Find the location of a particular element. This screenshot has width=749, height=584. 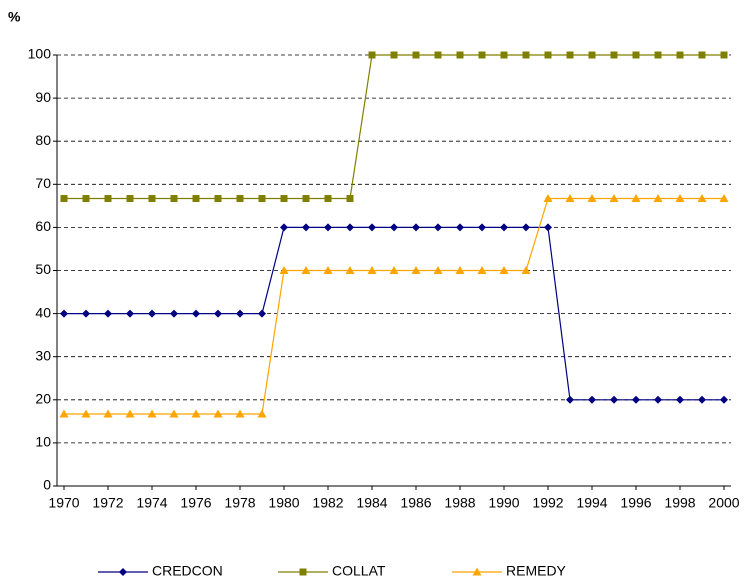

x-tick-label: 1998 is located at coordinates (679, 503).